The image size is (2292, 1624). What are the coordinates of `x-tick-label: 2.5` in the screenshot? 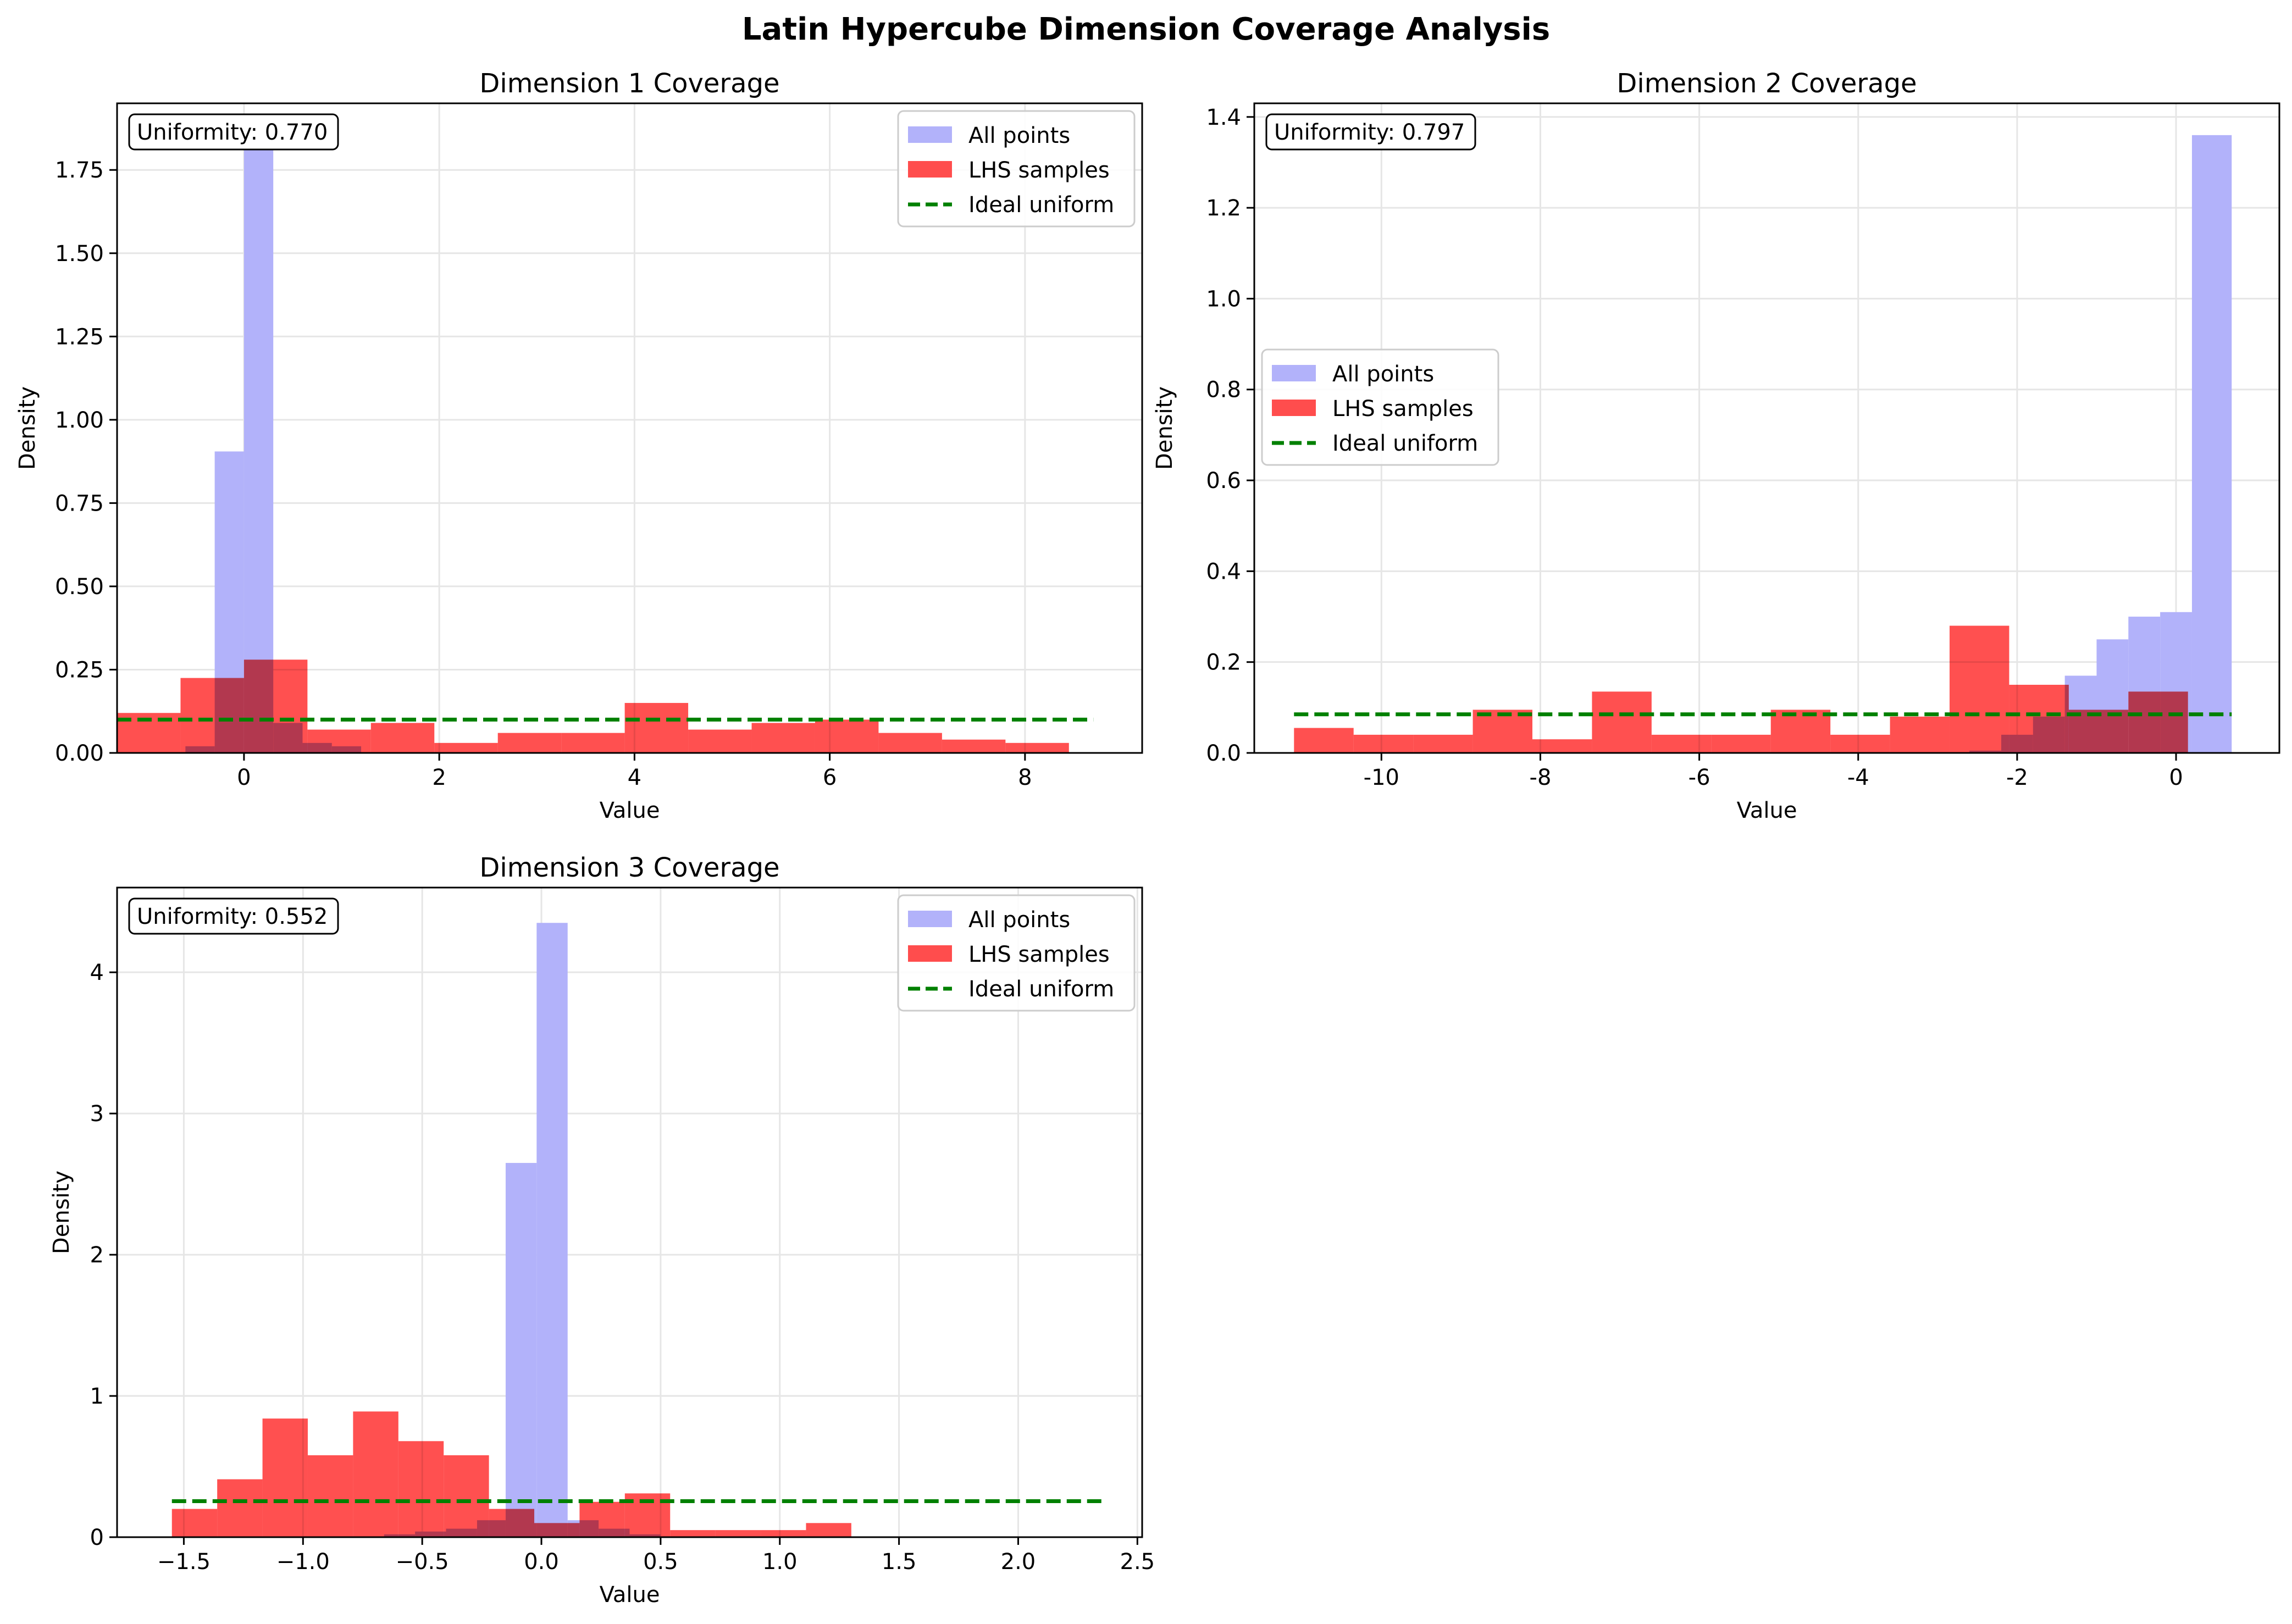 It's located at (1137, 1562).